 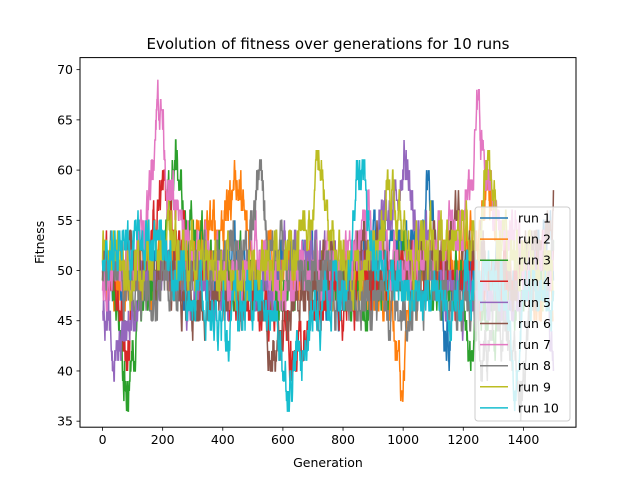 I want to click on legend-entry: run 7, so click(x=534, y=344).